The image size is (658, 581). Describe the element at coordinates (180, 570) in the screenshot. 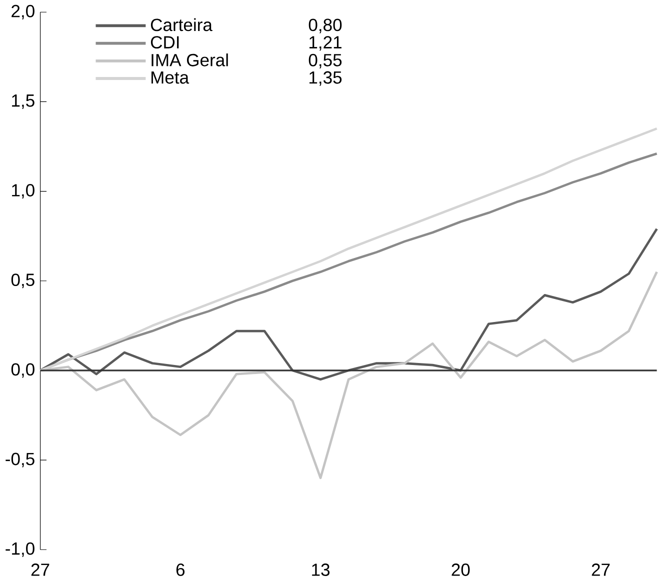

I see `x-tick-label: 6` at that location.